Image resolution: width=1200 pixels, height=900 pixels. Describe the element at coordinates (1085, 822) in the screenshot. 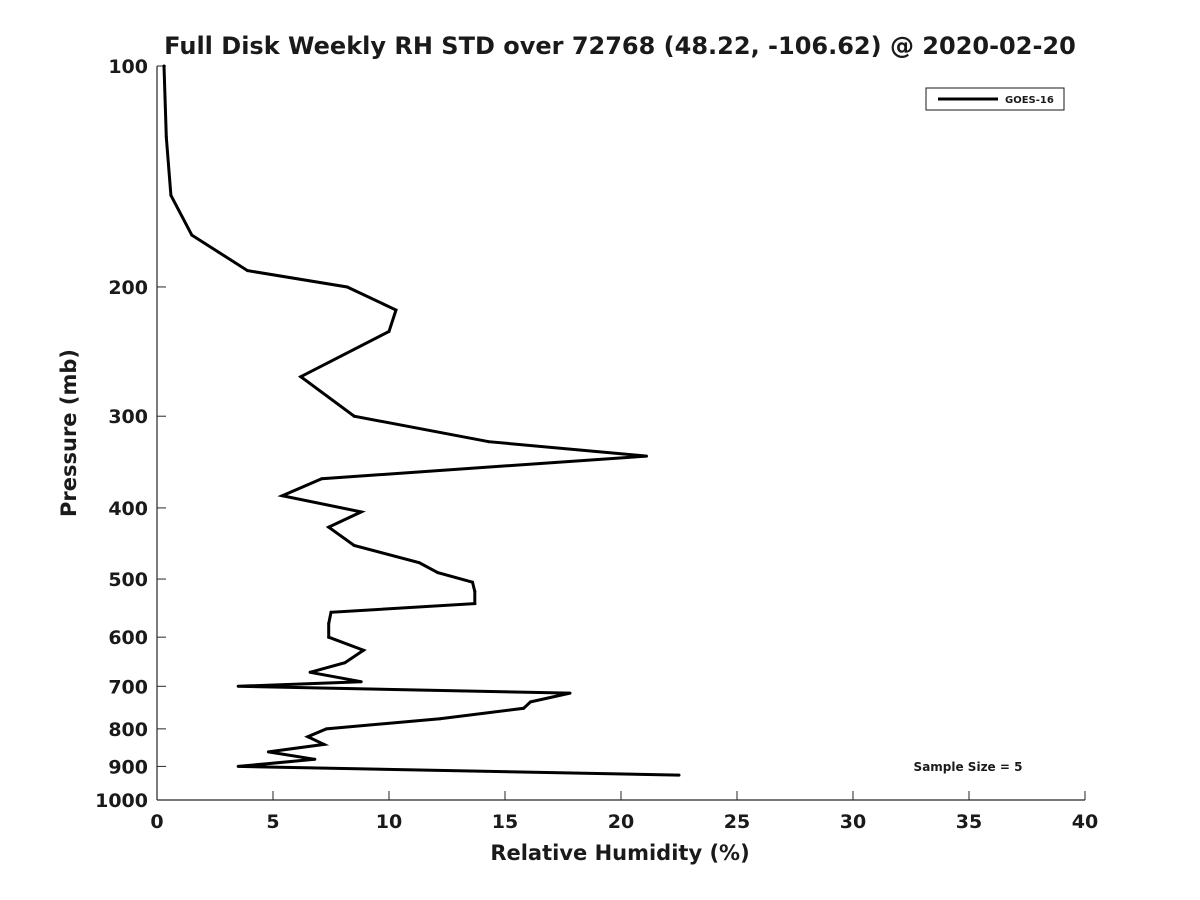

I see `x-tick-label: 40` at that location.